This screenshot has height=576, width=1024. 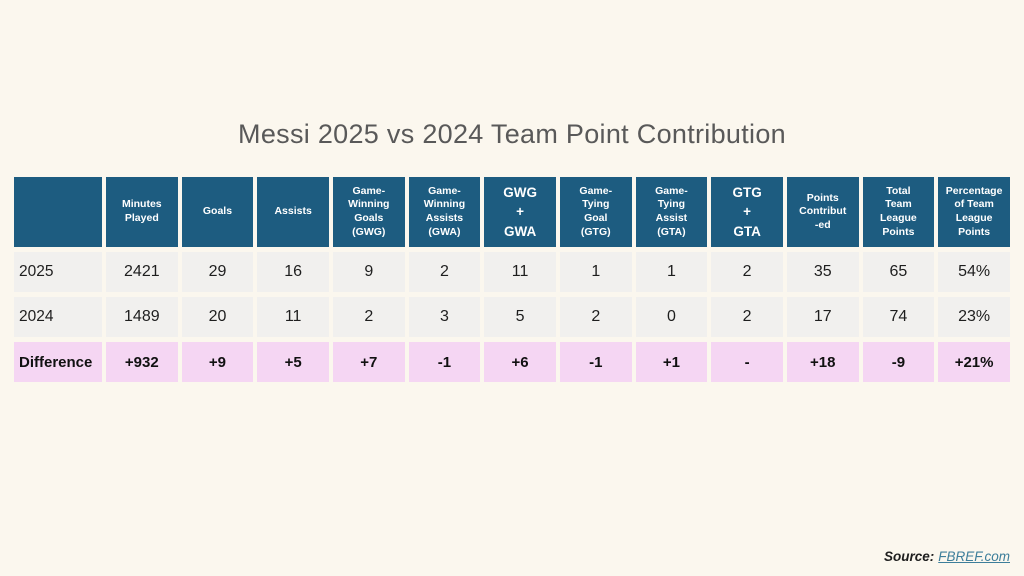 What do you see at coordinates (671, 212) in the screenshot?
I see `col-header-gta: Game- Tying Assist (GTA)` at bounding box center [671, 212].